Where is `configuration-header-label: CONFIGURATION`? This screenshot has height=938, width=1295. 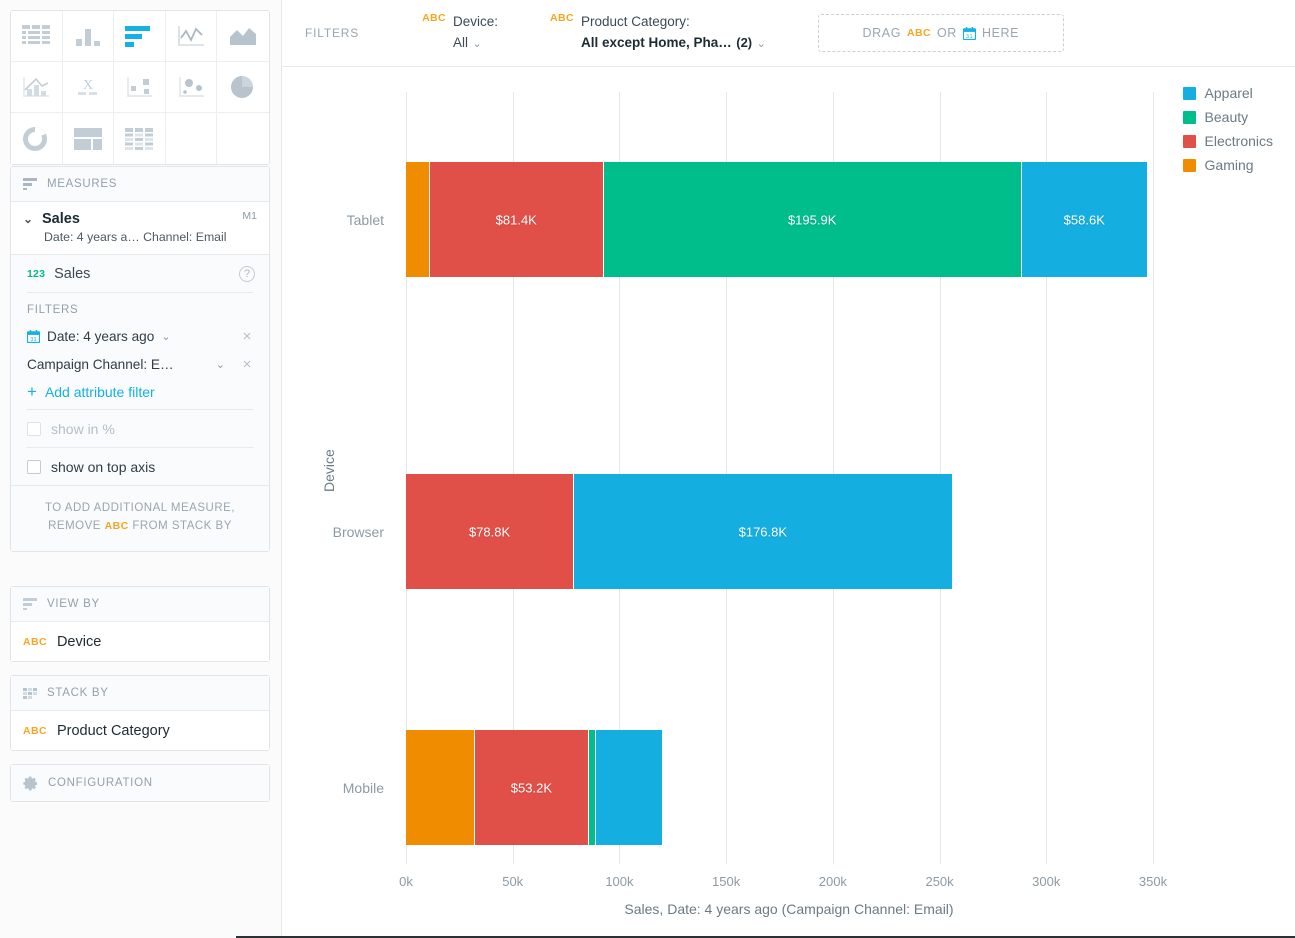 configuration-header-label: CONFIGURATION is located at coordinates (100, 783).